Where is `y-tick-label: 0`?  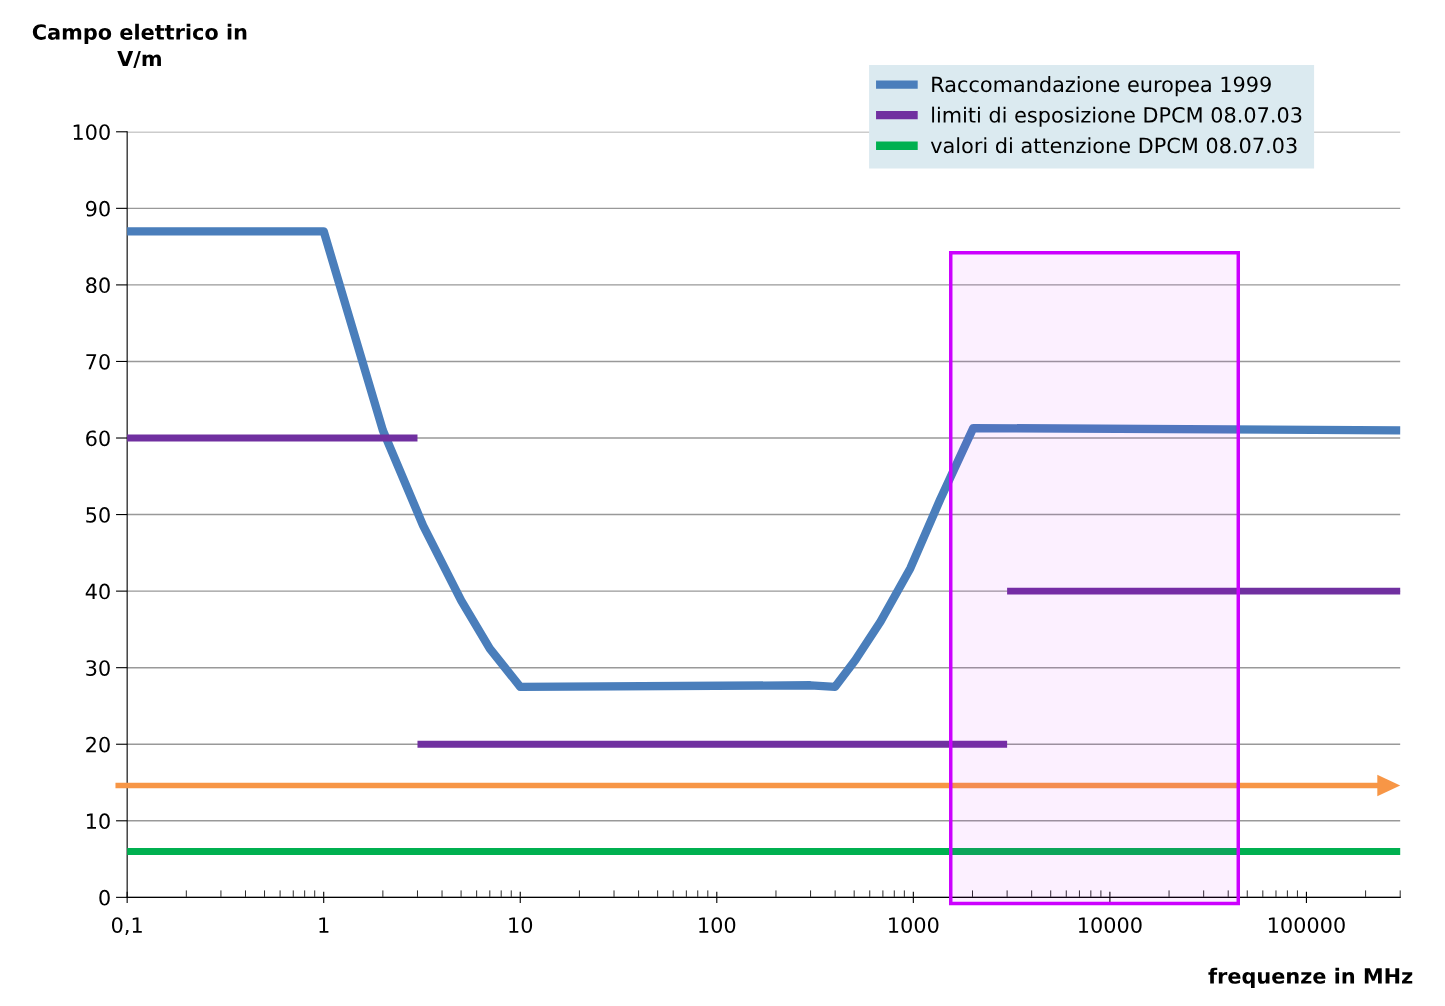 y-tick-label: 0 is located at coordinates (104, 897).